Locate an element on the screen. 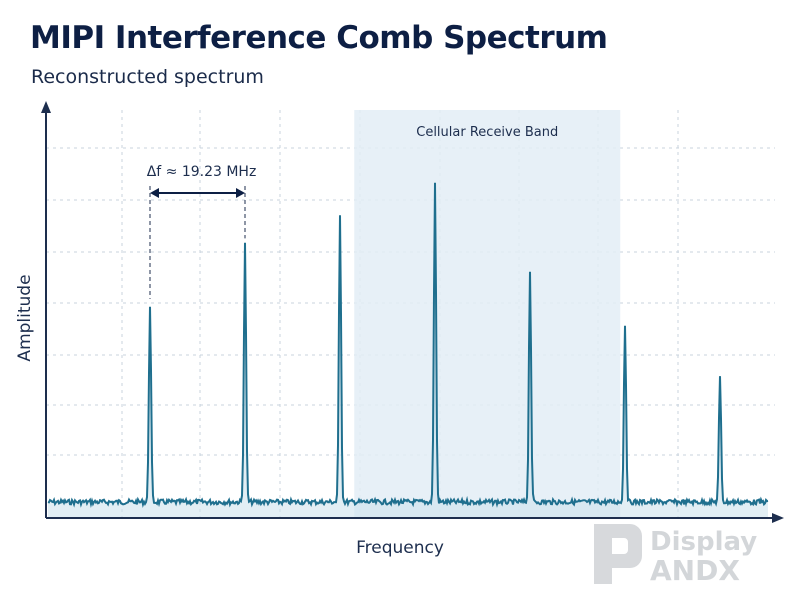 The image size is (800, 600). displayandx-watermark-logo: Display ANDX is located at coordinates (675, 555).